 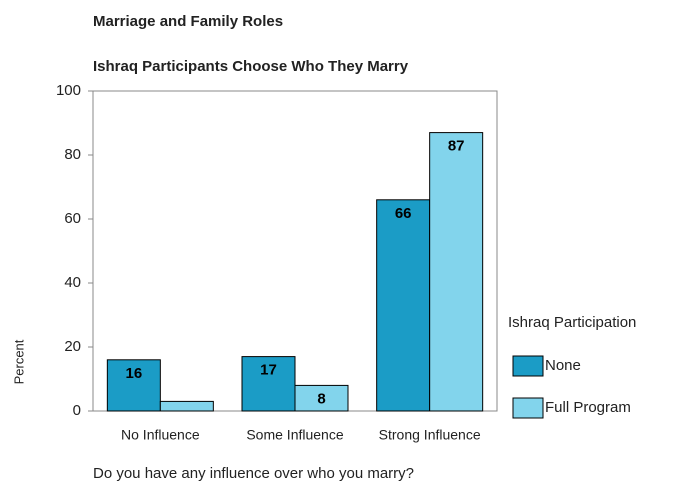 What do you see at coordinates (72, 346) in the screenshot?
I see `y-tick-label: 20` at bounding box center [72, 346].